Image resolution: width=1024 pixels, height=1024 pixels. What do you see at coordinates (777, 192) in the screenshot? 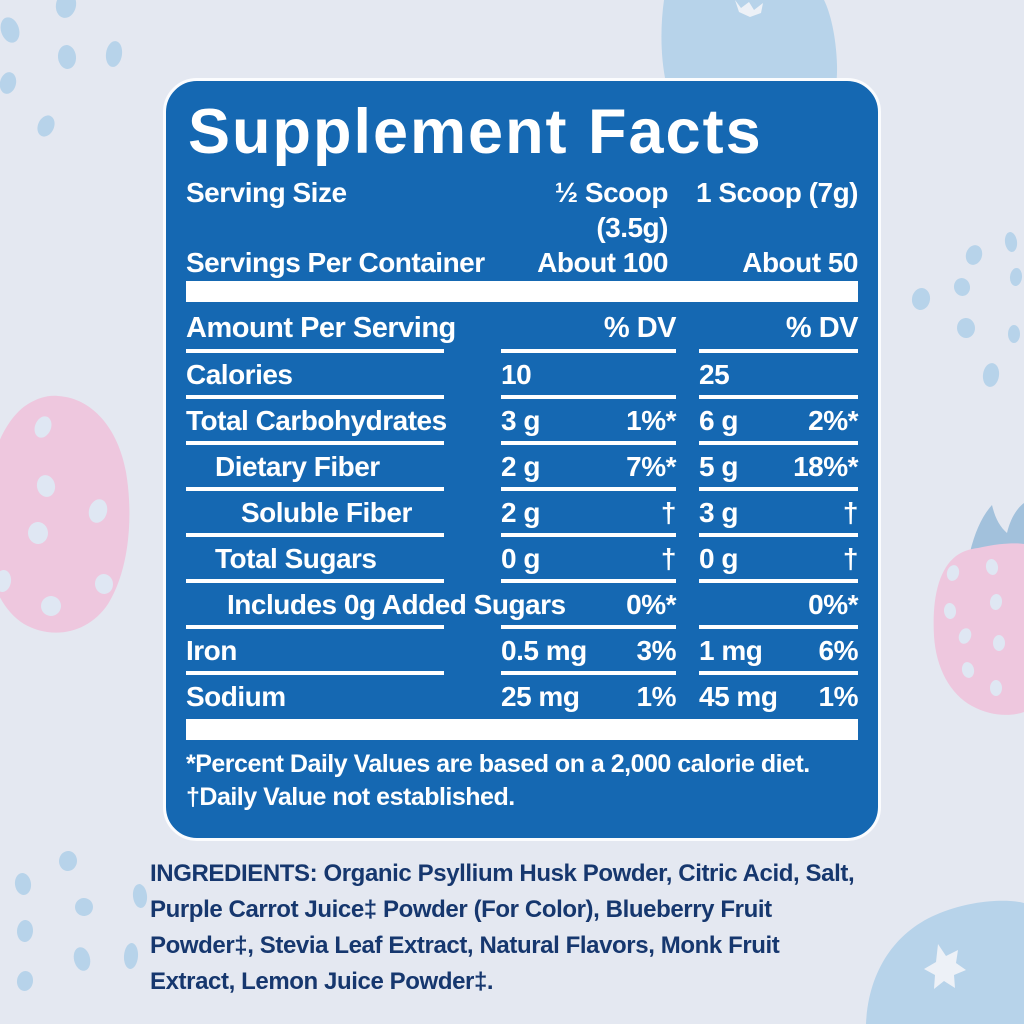
I see `serving-size-full-scoop: 1 Scoop (7g)` at bounding box center [777, 192].